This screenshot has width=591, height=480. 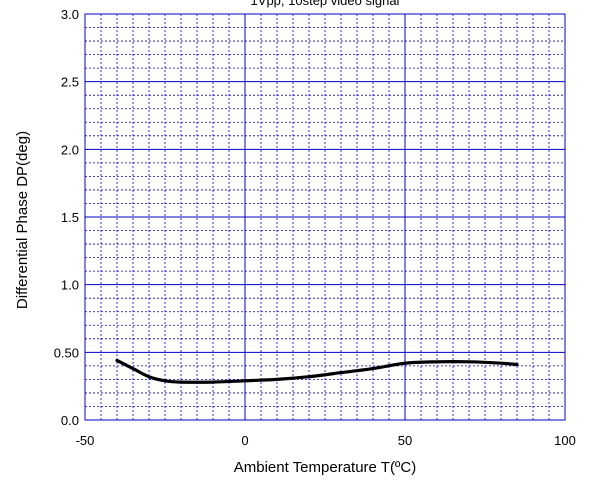 What do you see at coordinates (70, 285) in the screenshot?
I see `y-tick-label: 1.0` at bounding box center [70, 285].